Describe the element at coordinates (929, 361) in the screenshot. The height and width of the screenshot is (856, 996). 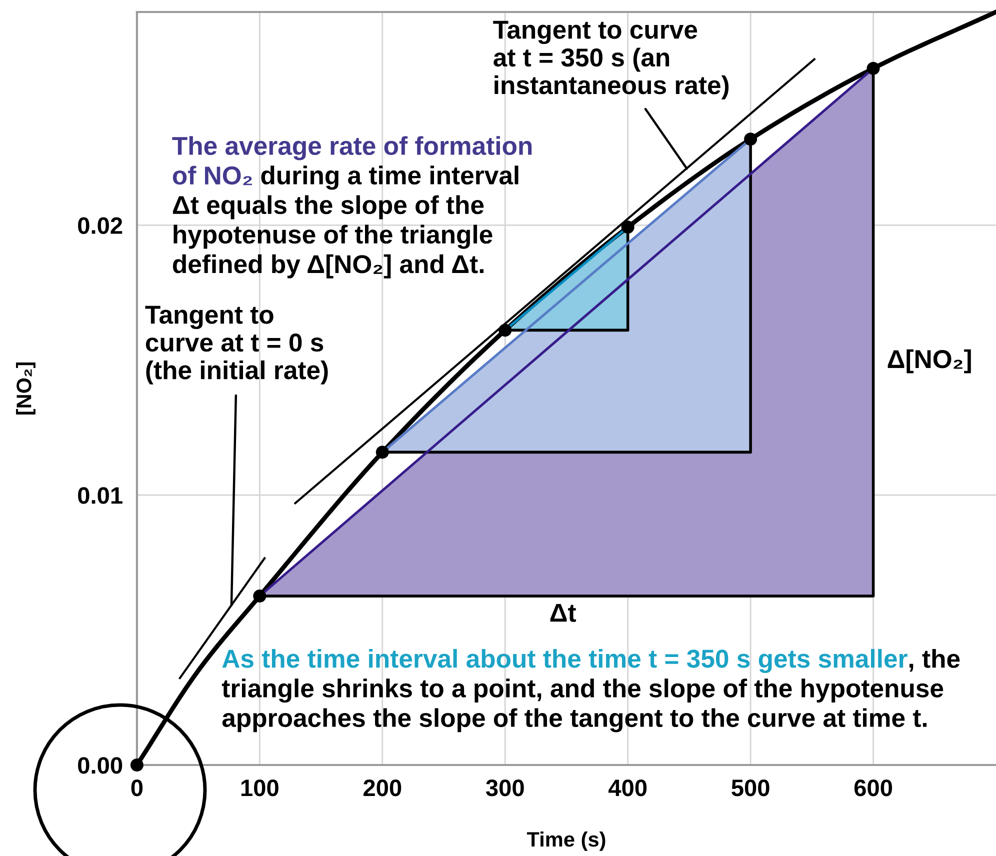
I see `annotation: Δ[NO₂]` at that location.